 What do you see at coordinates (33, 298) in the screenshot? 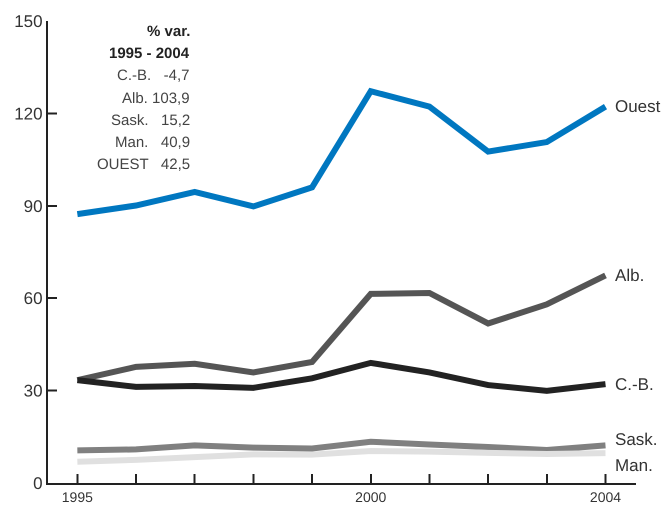
I see `y-tick-label: 60` at bounding box center [33, 298].